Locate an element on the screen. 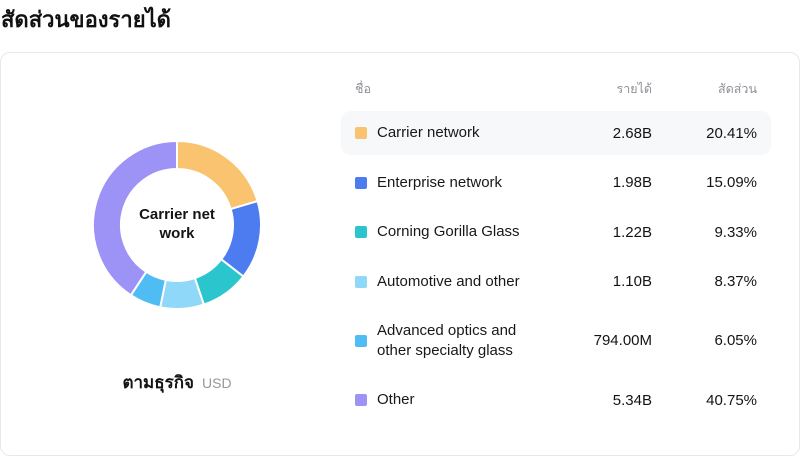 The height and width of the screenshot is (467, 800). row-revenue: 2.68B is located at coordinates (632, 133).